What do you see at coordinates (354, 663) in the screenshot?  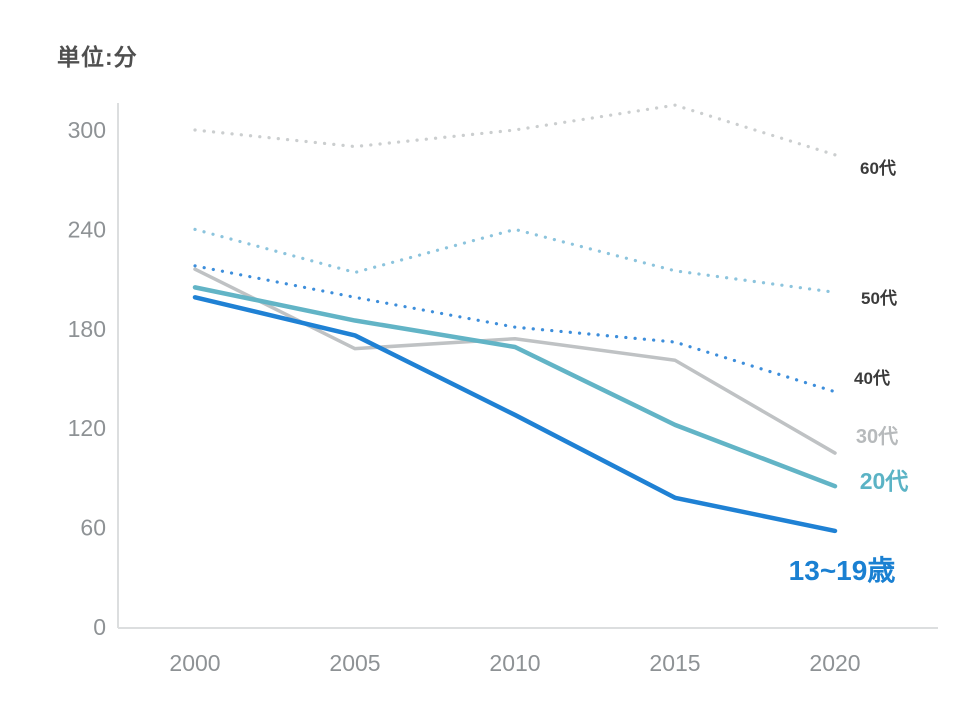 I see `x-tick-label-2005: 2005` at bounding box center [354, 663].